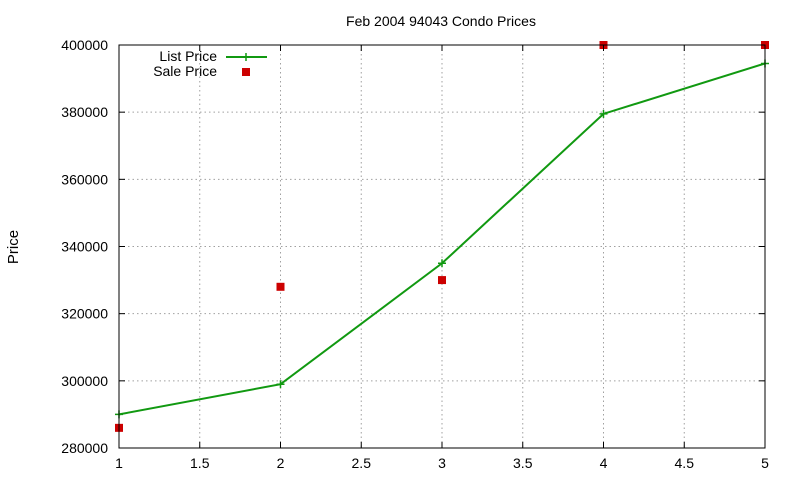 The image size is (800, 480). I want to click on y-axis-label: Price, so click(13, 247).